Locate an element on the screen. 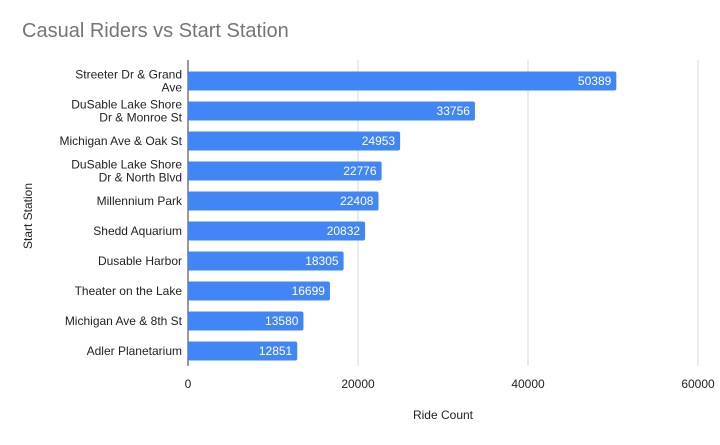 Image resolution: width=720 pixels, height=445 pixels. category-label: Michigan Ave & 8th St is located at coordinates (124, 321).